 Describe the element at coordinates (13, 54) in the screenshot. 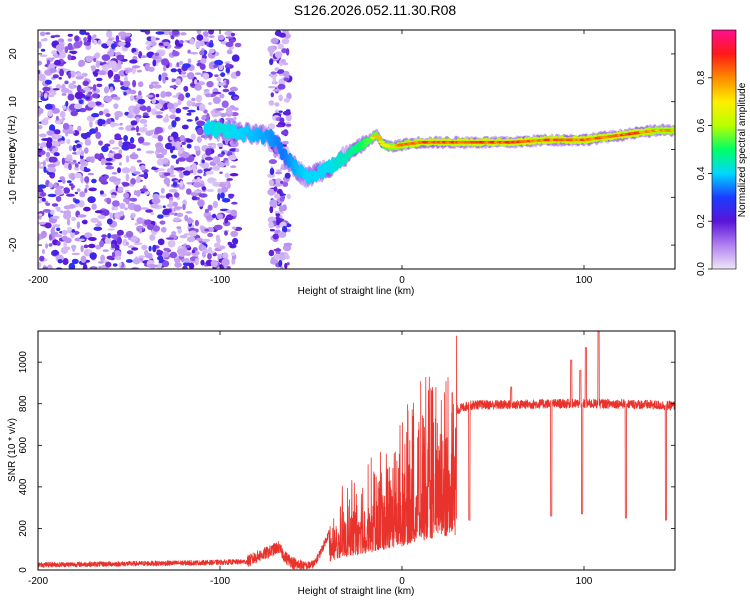

I see `spectrogram-ytick-label: 20` at that location.